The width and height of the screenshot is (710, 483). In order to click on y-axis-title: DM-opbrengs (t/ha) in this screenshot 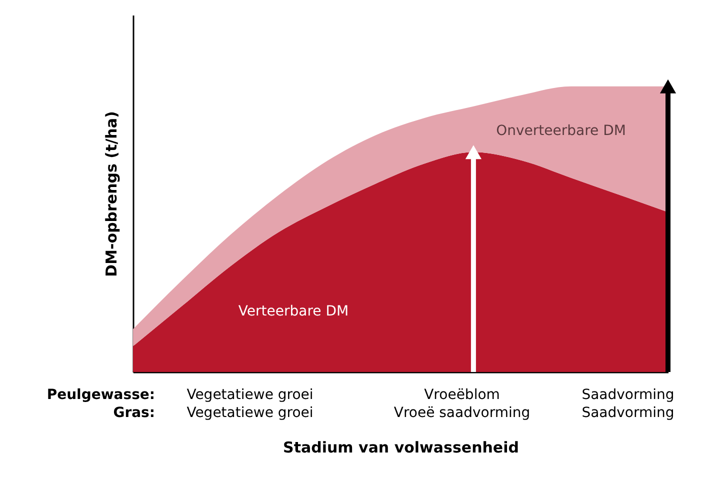, I will do `click(111, 194)`.